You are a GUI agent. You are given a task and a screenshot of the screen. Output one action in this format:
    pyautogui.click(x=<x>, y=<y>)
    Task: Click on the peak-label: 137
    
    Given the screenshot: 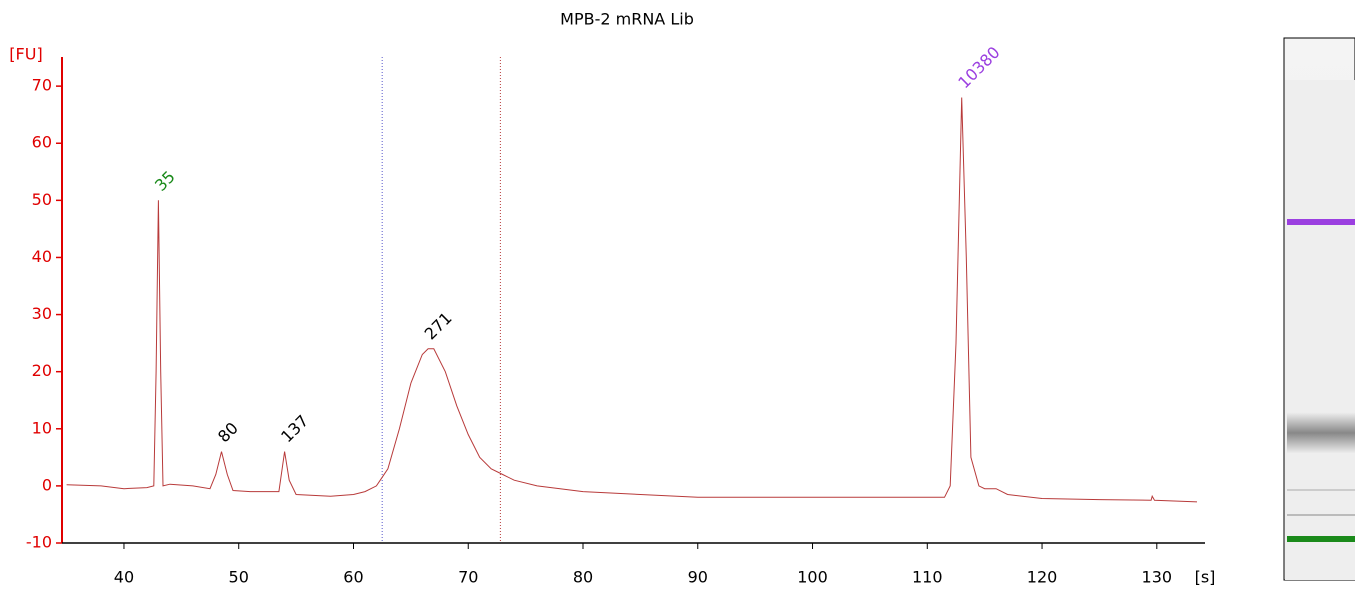 What is the action you would take?
    pyautogui.click(x=294, y=428)
    